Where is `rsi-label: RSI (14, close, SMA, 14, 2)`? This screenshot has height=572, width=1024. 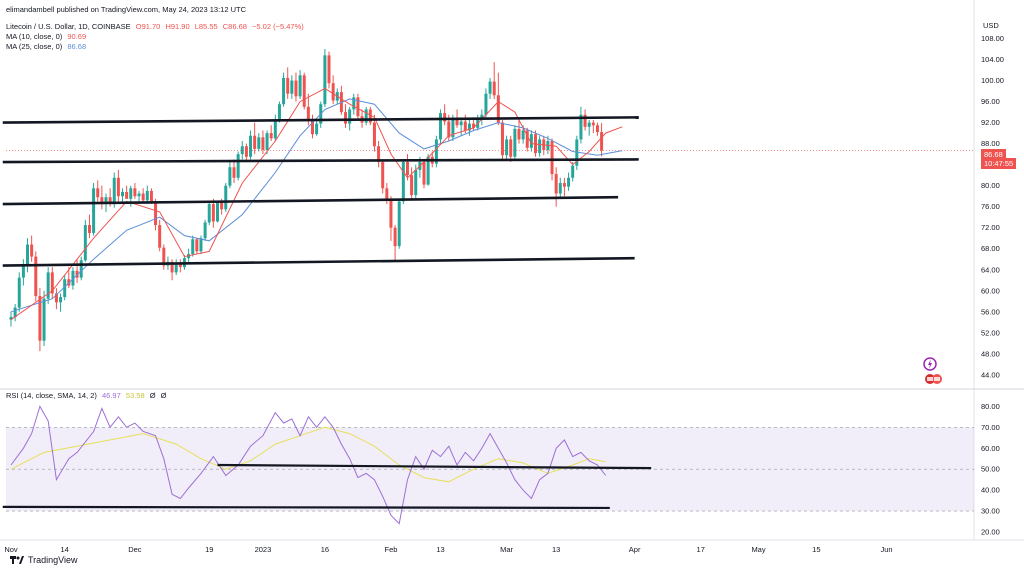 rsi-label: RSI (14, close, SMA, 14, 2) is located at coordinates (51, 395).